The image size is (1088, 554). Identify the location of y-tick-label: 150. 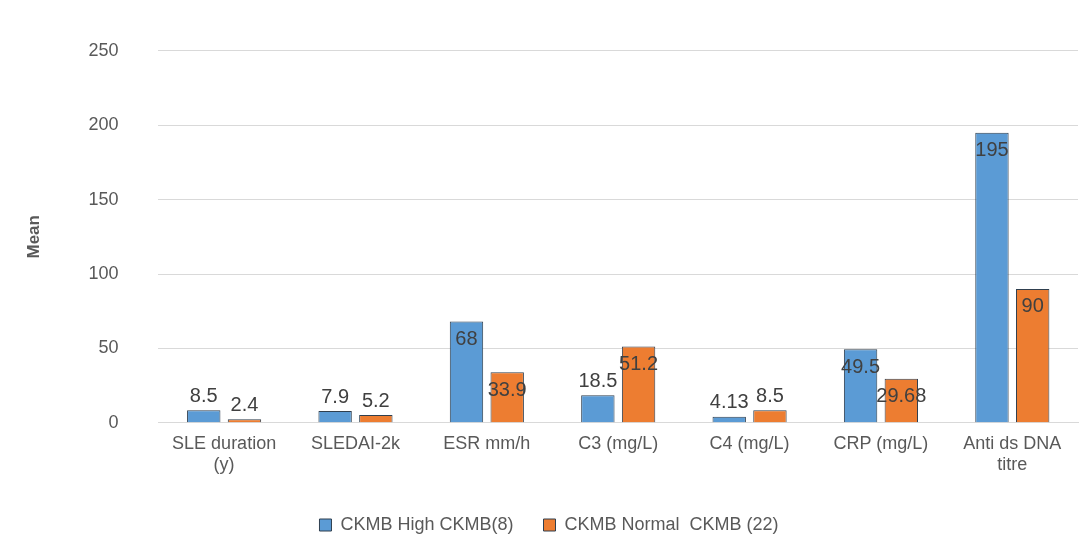
(103, 198).